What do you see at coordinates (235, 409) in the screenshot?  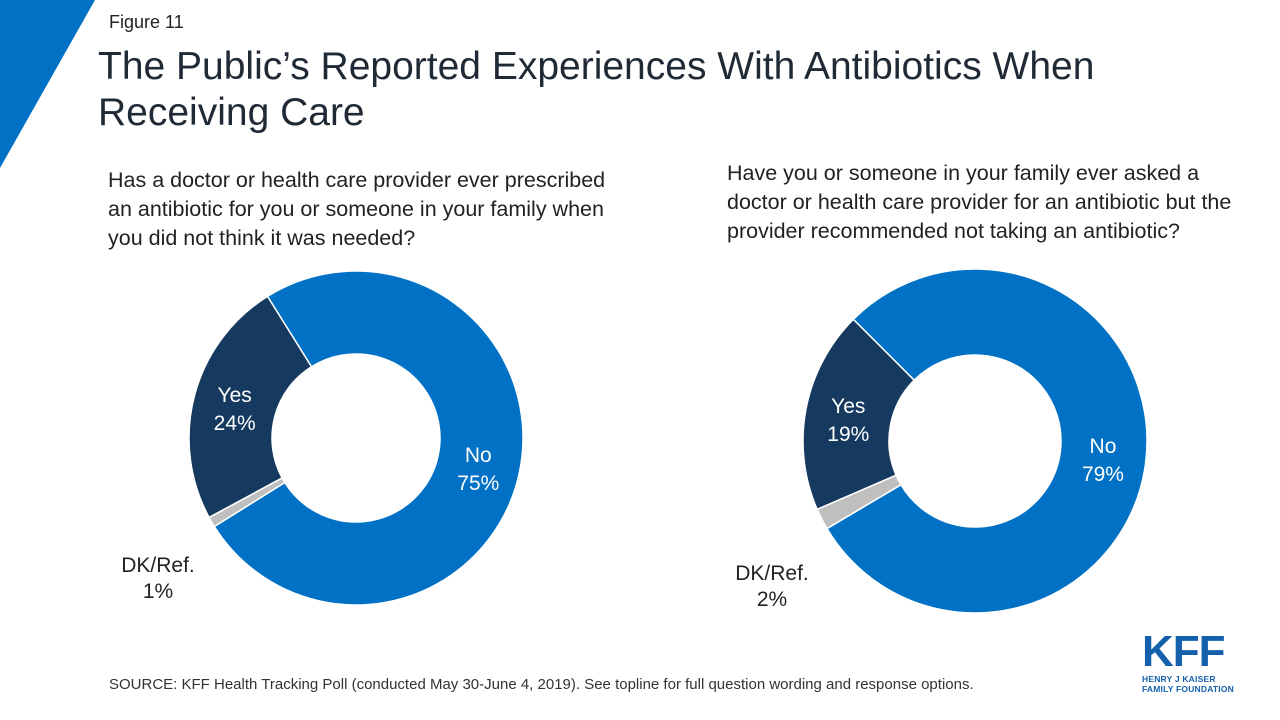 I see `left-label-yes: Yes 24%` at bounding box center [235, 409].